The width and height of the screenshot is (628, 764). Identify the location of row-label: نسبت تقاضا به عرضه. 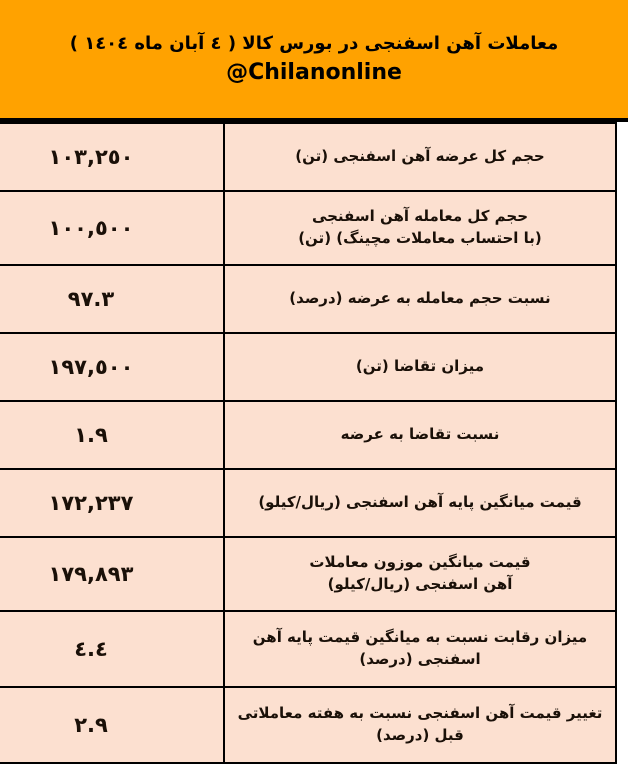
(420, 435).